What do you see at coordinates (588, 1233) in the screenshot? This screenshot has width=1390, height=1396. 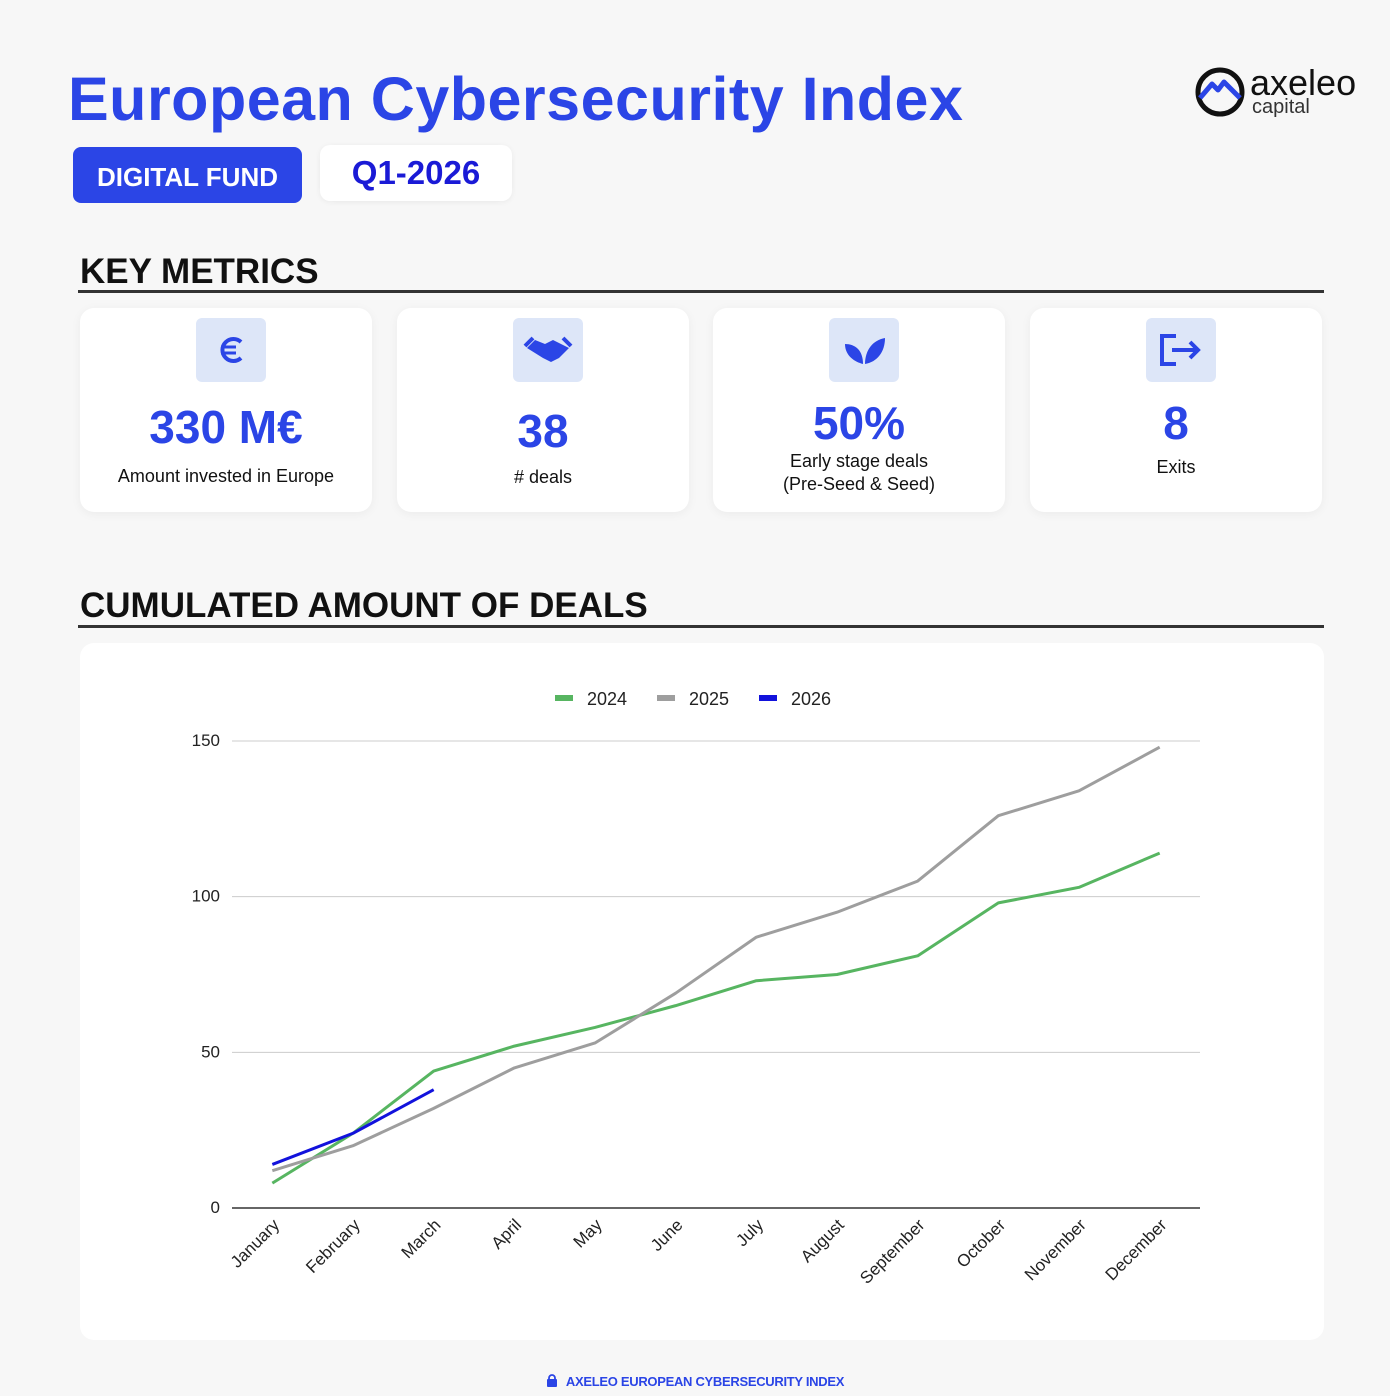 I see `x-tick-label: May` at bounding box center [588, 1233].